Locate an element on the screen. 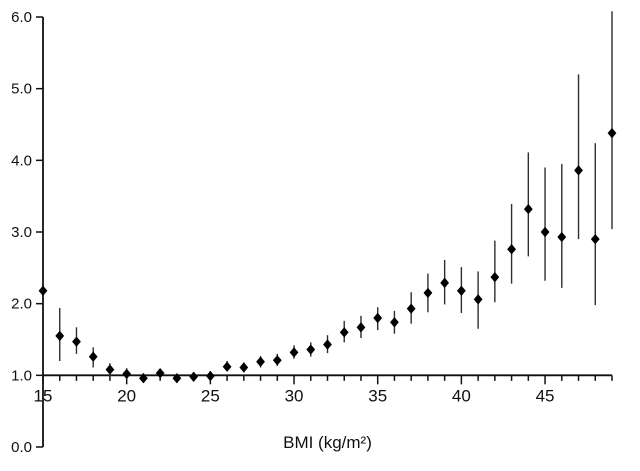 This screenshot has width=640, height=471. y-tick-label: 6.0 is located at coordinates (21, 17).